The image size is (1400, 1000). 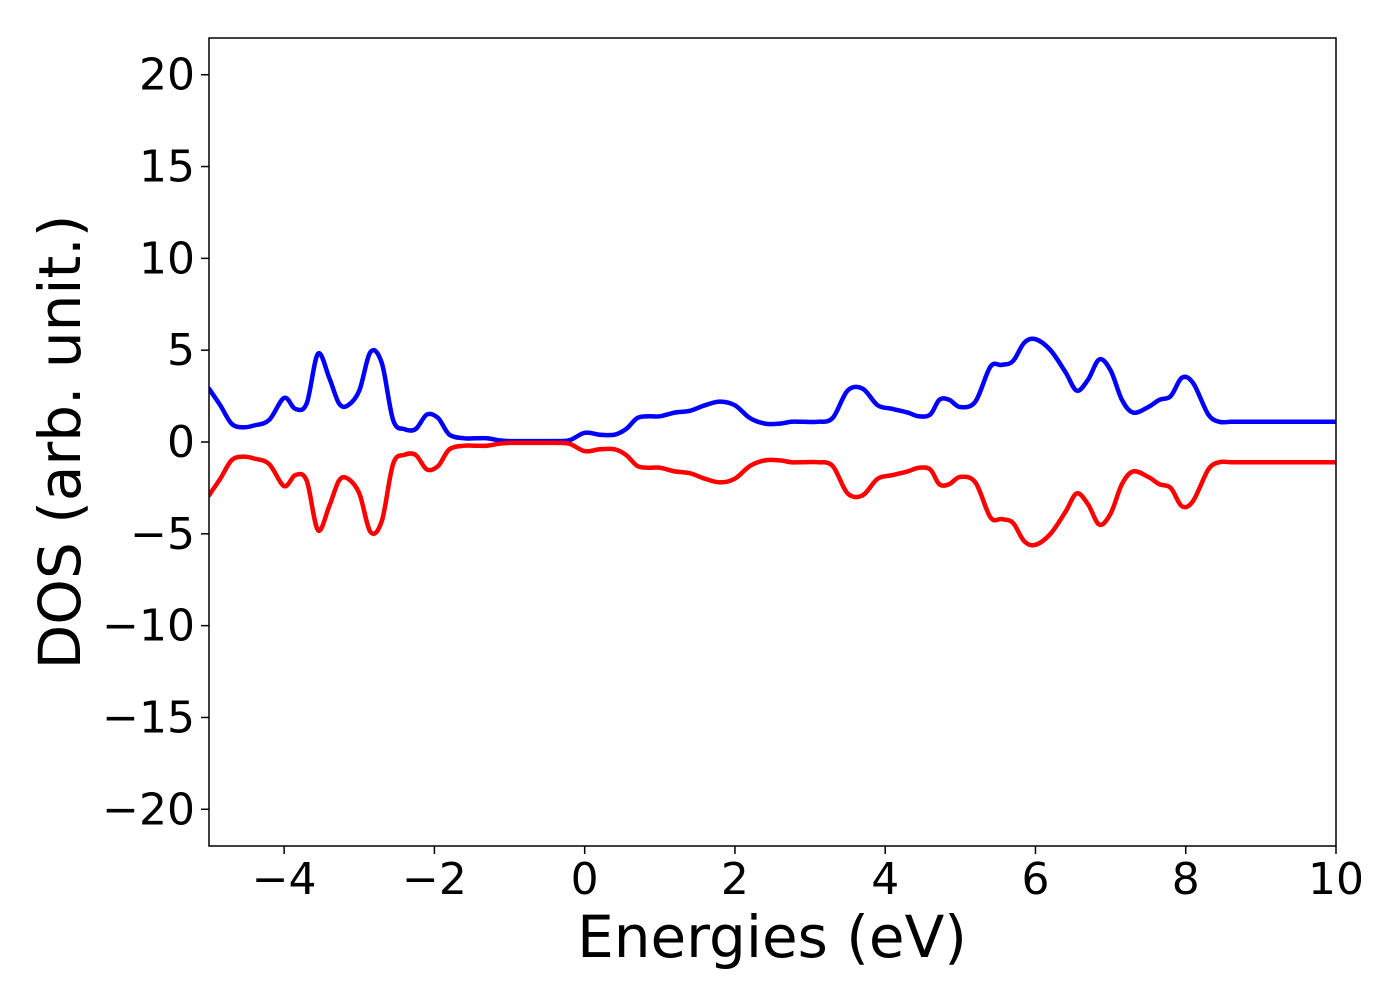 I want to click on spin-up-dos-line, so click(x=772, y=390).